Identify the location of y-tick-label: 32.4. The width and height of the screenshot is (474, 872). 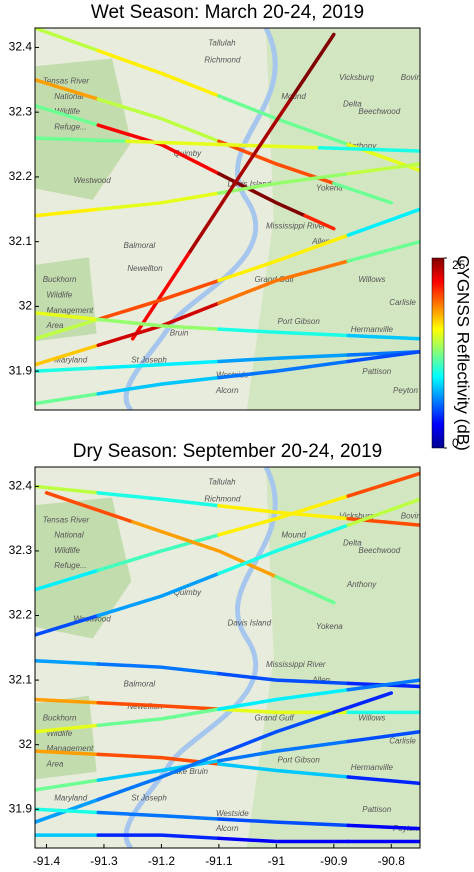
(21, 486).